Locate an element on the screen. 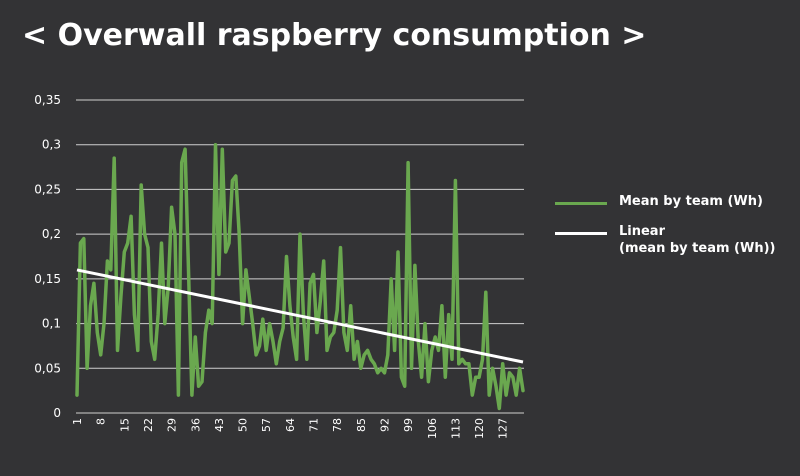 The image size is (800, 476). x-tick-label: 57 is located at coordinates (266, 425).